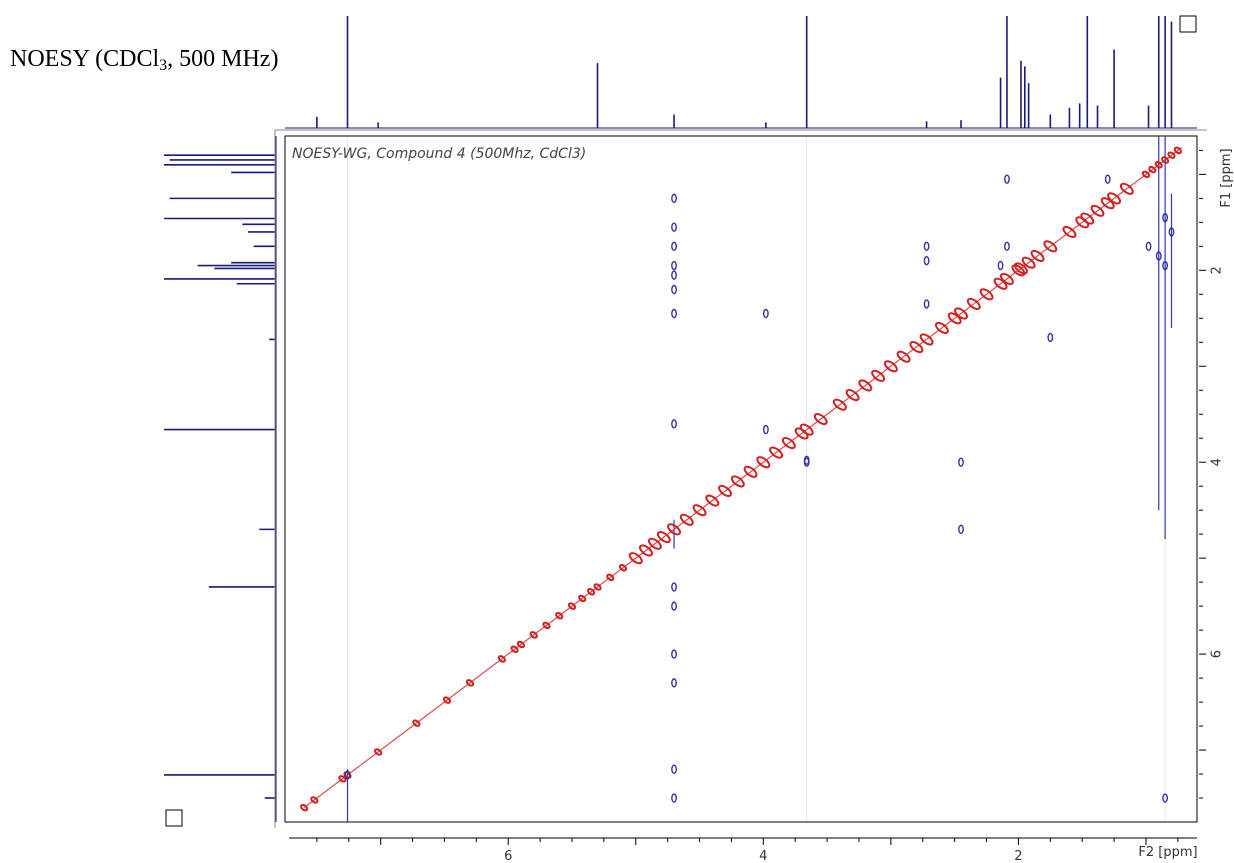 The width and height of the screenshot is (1234, 863). Describe the element at coordinates (1217, 270) in the screenshot. I see `y-tick-label: 2` at that location.